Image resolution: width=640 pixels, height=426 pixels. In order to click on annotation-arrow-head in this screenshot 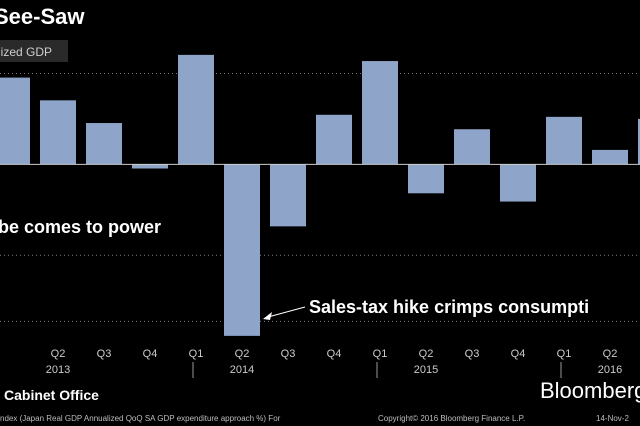, I will do `click(267, 316)`.